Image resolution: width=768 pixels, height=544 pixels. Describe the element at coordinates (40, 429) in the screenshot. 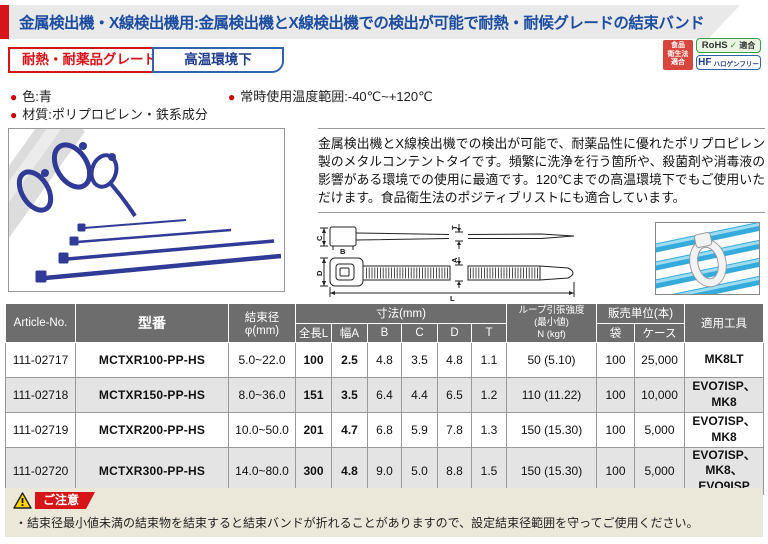

I see `cell-article-no: 111-02719` at that location.